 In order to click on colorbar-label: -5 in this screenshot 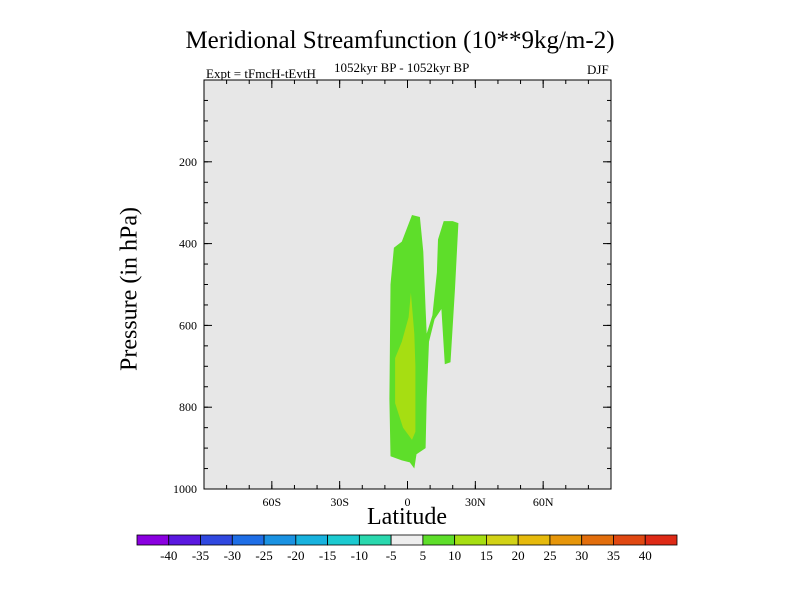, I will do `click(391, 555)`.